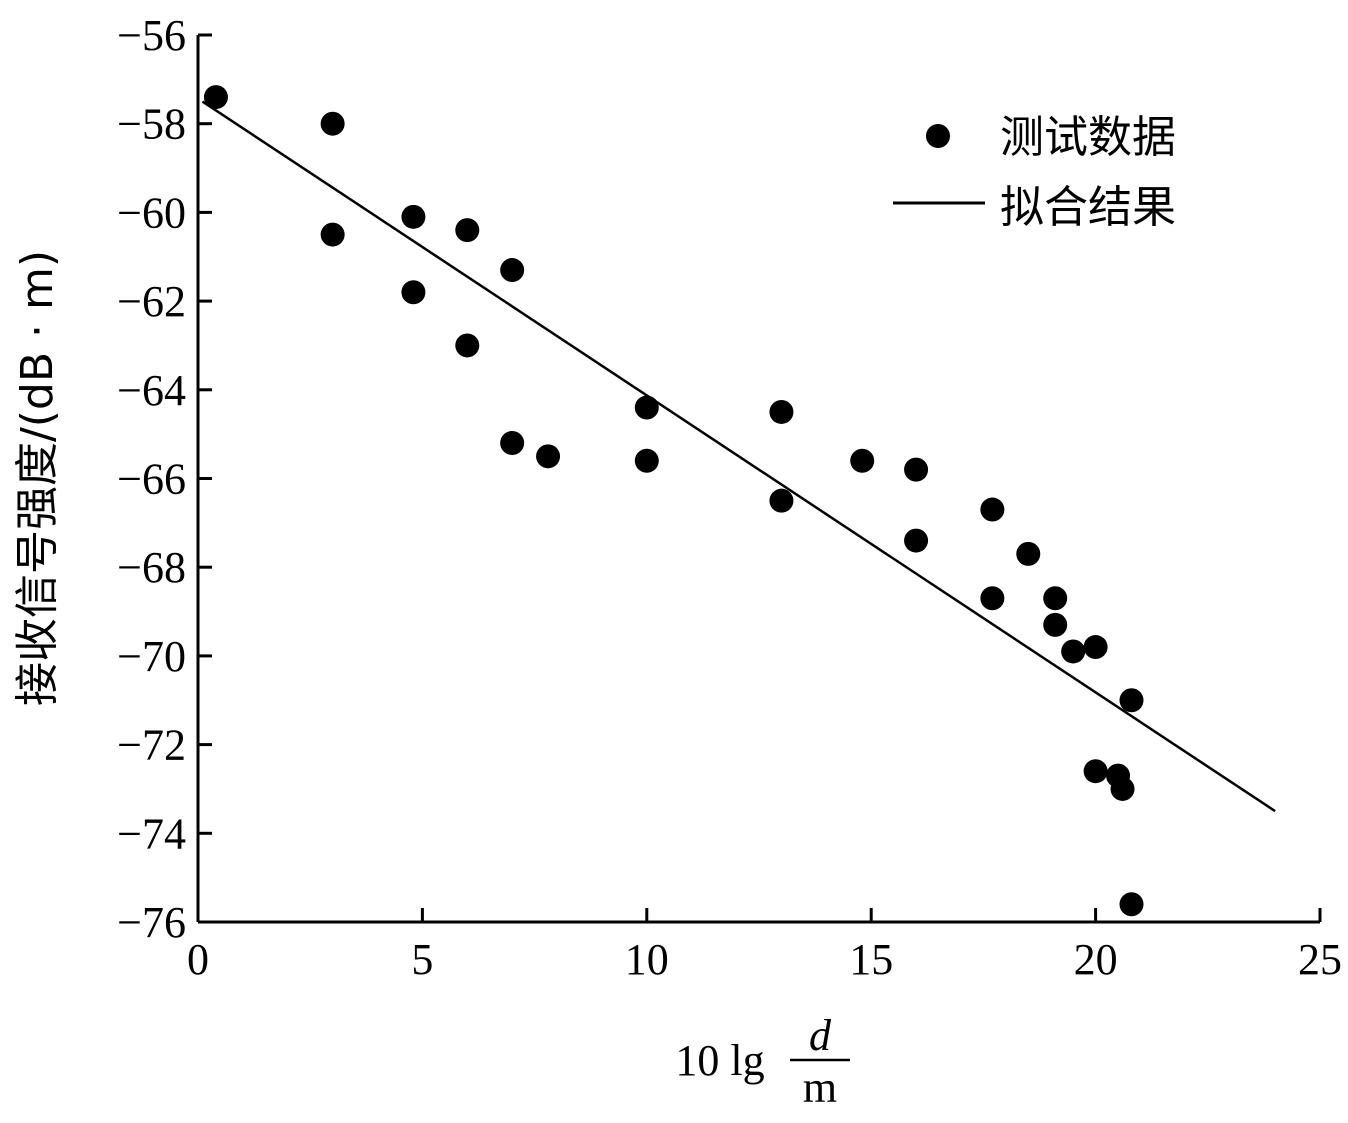 This screenshot has height=1123, width=1348. I want to click on x-tick-label: 10, so click(647, 959).